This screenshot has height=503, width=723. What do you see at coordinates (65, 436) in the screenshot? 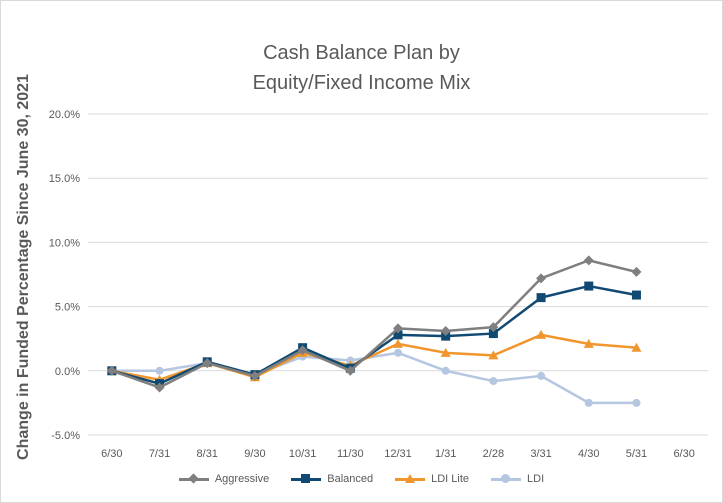
I see `y-tick-label: -5.0%` at bounding box center [65, 436].